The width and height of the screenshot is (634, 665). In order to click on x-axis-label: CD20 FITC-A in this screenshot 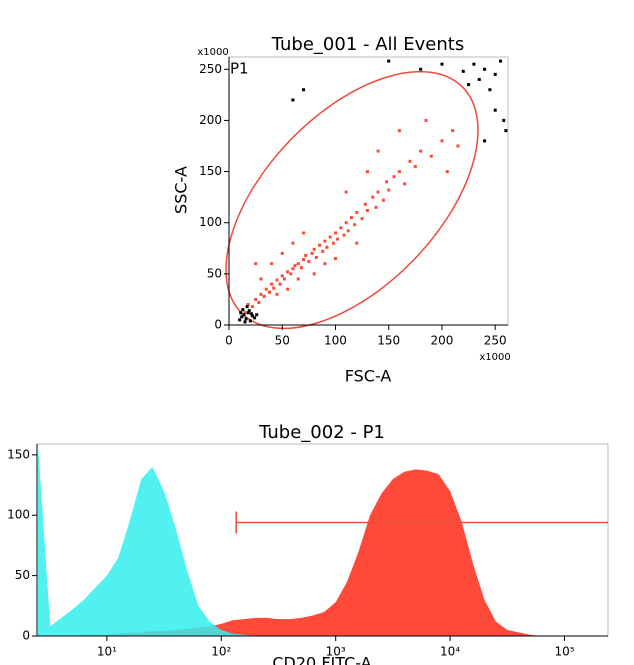, I will do `click(321, 659)`.